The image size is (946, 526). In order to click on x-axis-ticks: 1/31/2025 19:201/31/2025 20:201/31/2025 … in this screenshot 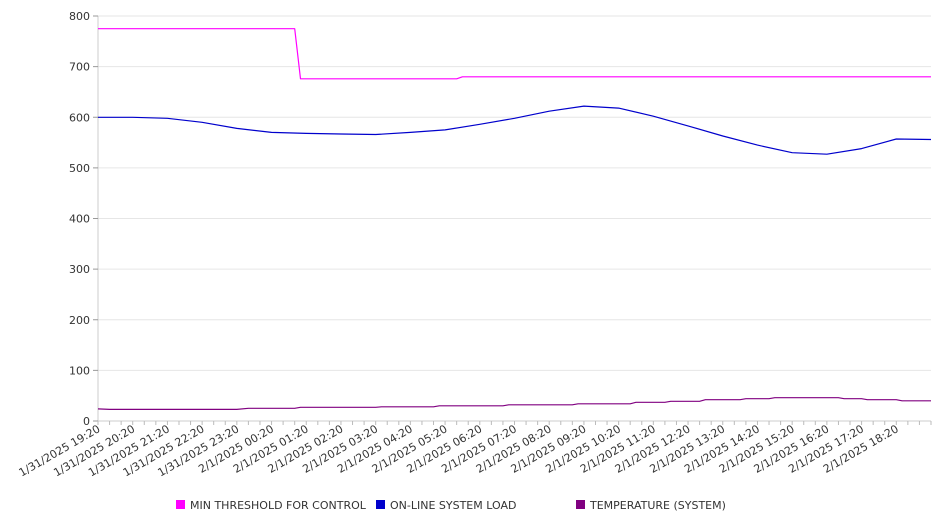, I will do `click(474, 450)`.